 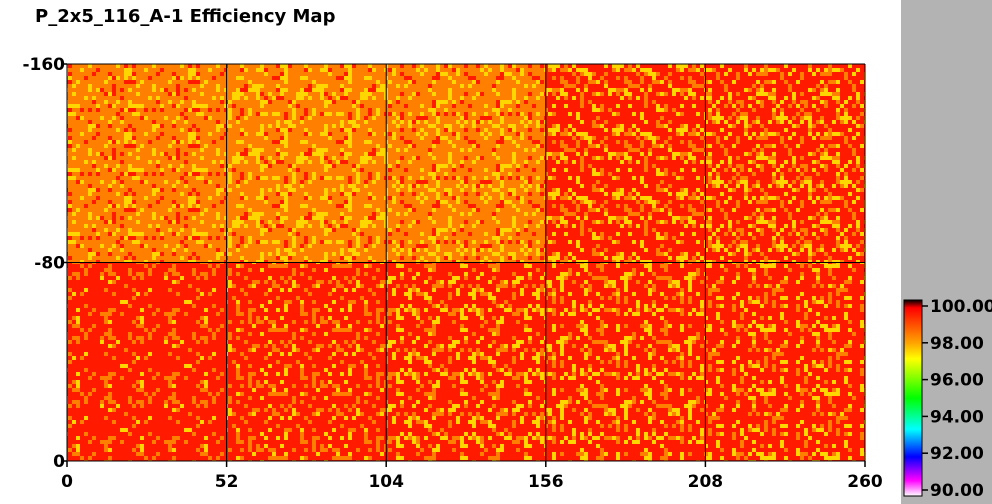 What do you see at coordinates (957, 344) in the screenshot?
I see `colorbar-label: 98.00` at bounding box center [957, 344].